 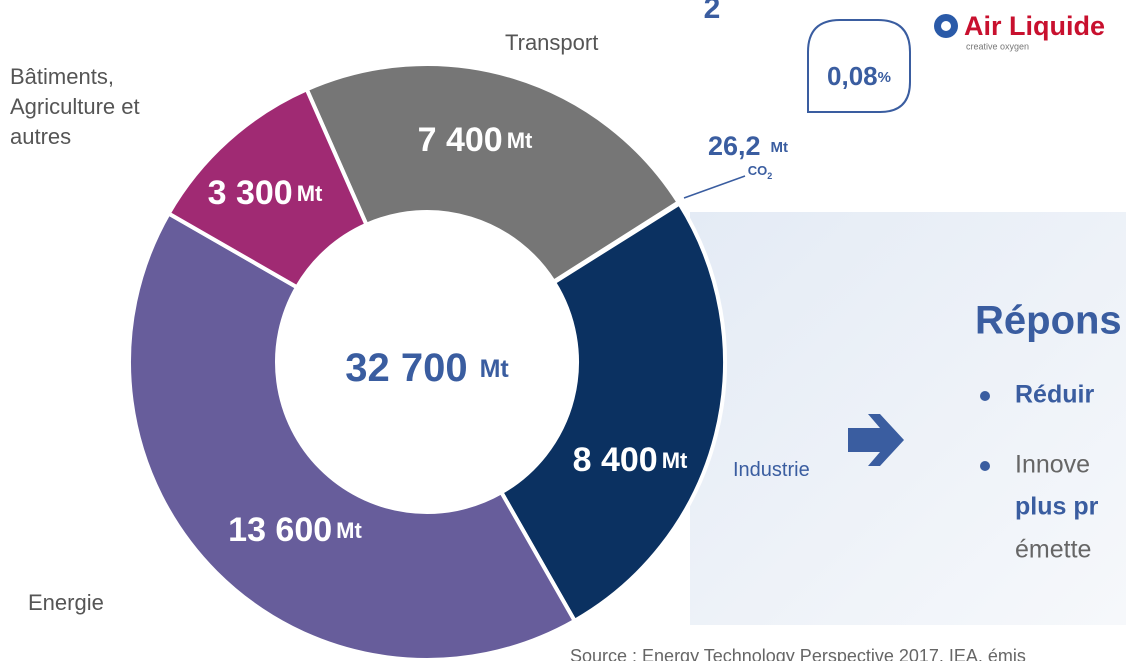 I want to click on category-label: Energie, so click(x=66, y=602).